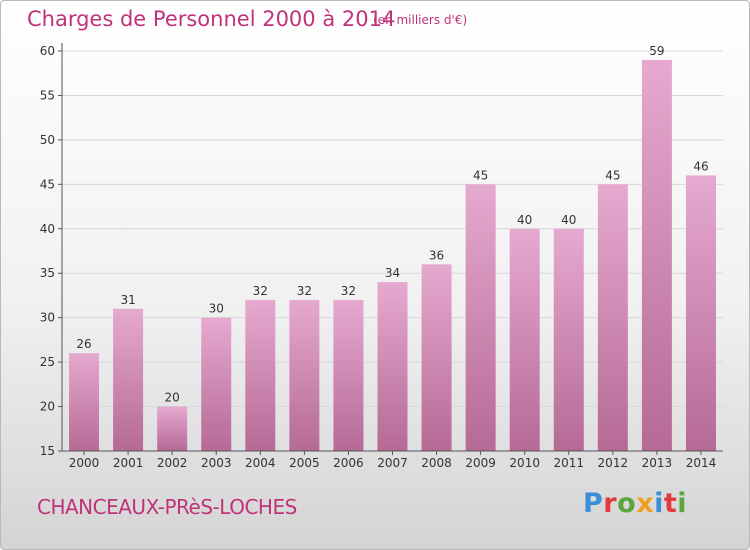  Describe the element at coordinates (610, 503) in the screenshot. I see `logo-letter: r` at that location.